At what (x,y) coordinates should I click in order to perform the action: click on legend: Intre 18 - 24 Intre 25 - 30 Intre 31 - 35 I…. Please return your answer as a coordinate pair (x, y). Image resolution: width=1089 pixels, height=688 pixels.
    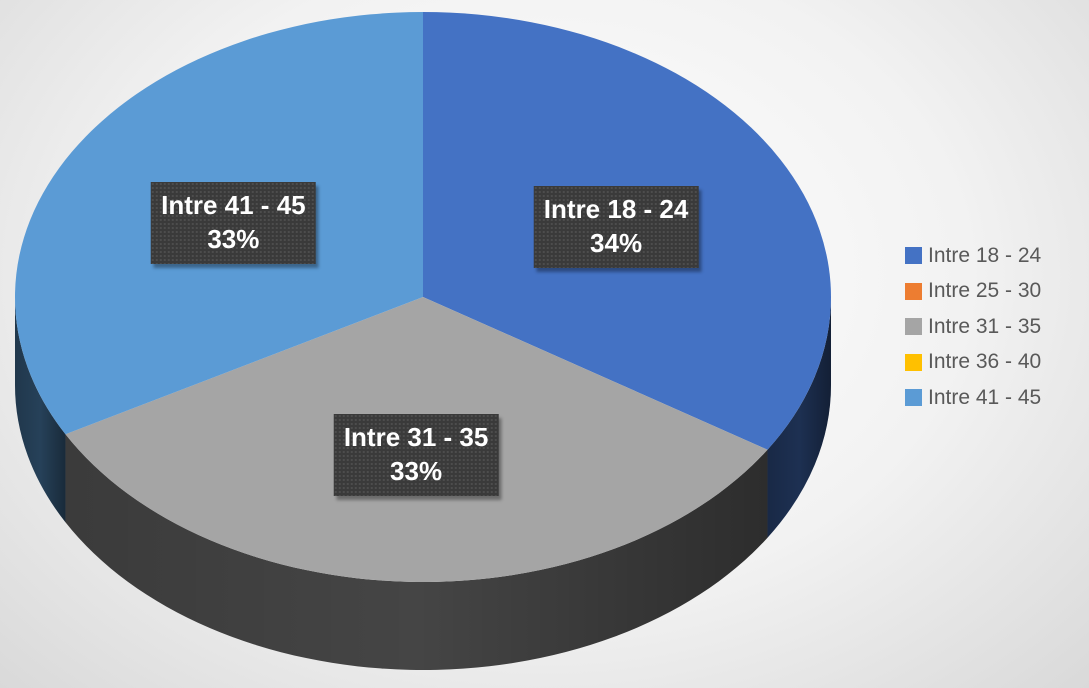
    Looking at the image, I should click on (973, 327).